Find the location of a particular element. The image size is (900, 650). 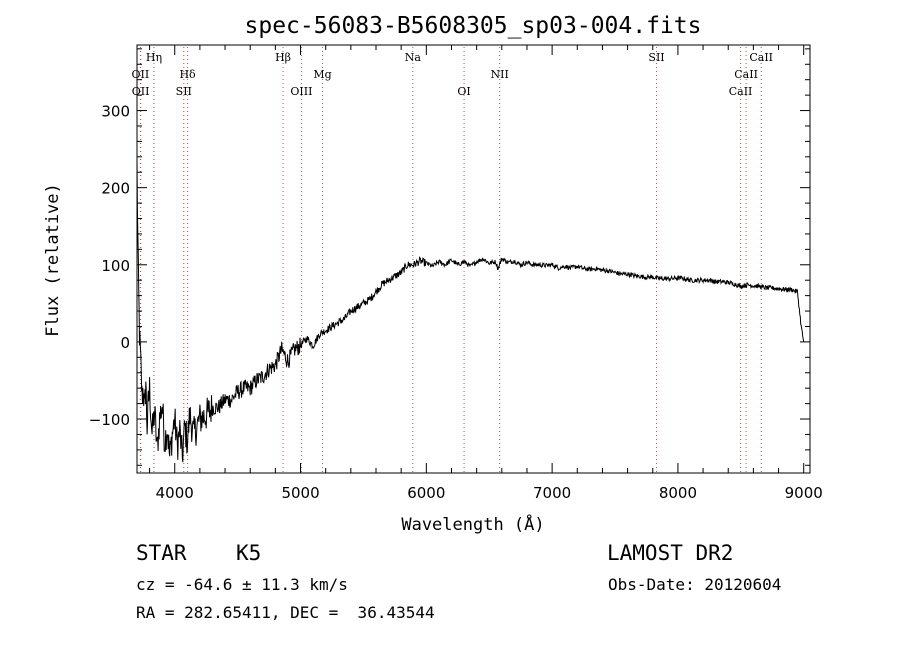

line-label-5: Hβ is located at coordinates (283, 57).